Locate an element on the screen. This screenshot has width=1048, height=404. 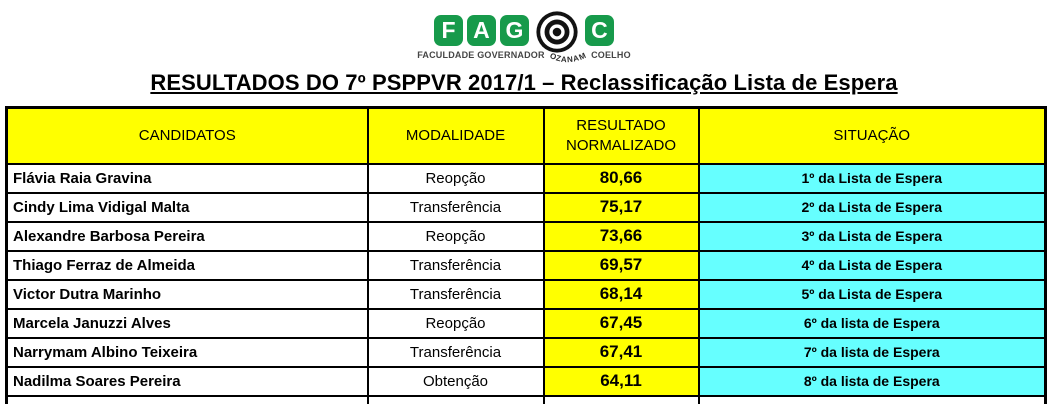
logo-letter-tile: C is located at coordinates (599, 30).